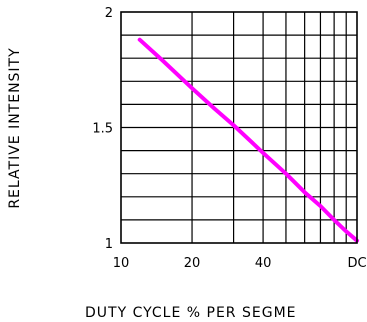  What do you see at coordinates (109, 13) in the screenshot?
I see `y-tick-label: 2` at bounding box center [109, 13].